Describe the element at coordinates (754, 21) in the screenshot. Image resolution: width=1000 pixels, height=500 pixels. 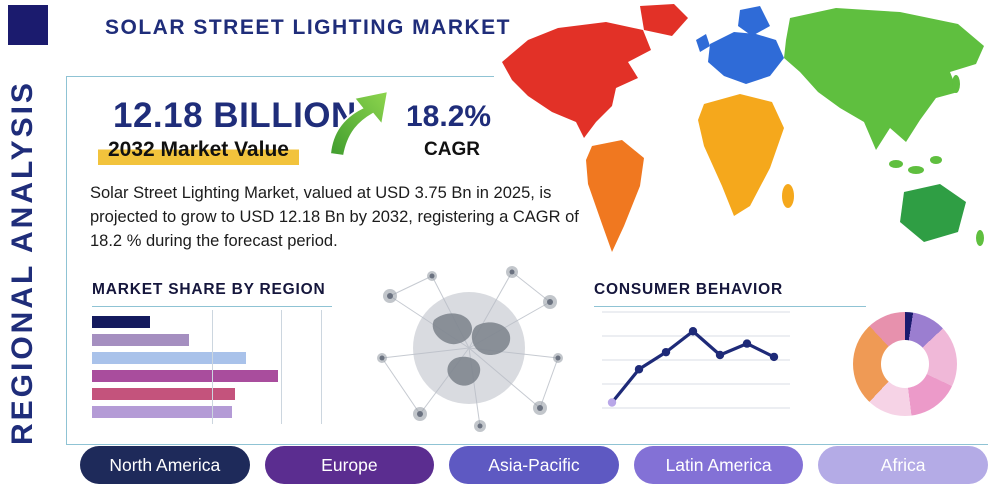
I see `map-region-scandinavia` at that location.